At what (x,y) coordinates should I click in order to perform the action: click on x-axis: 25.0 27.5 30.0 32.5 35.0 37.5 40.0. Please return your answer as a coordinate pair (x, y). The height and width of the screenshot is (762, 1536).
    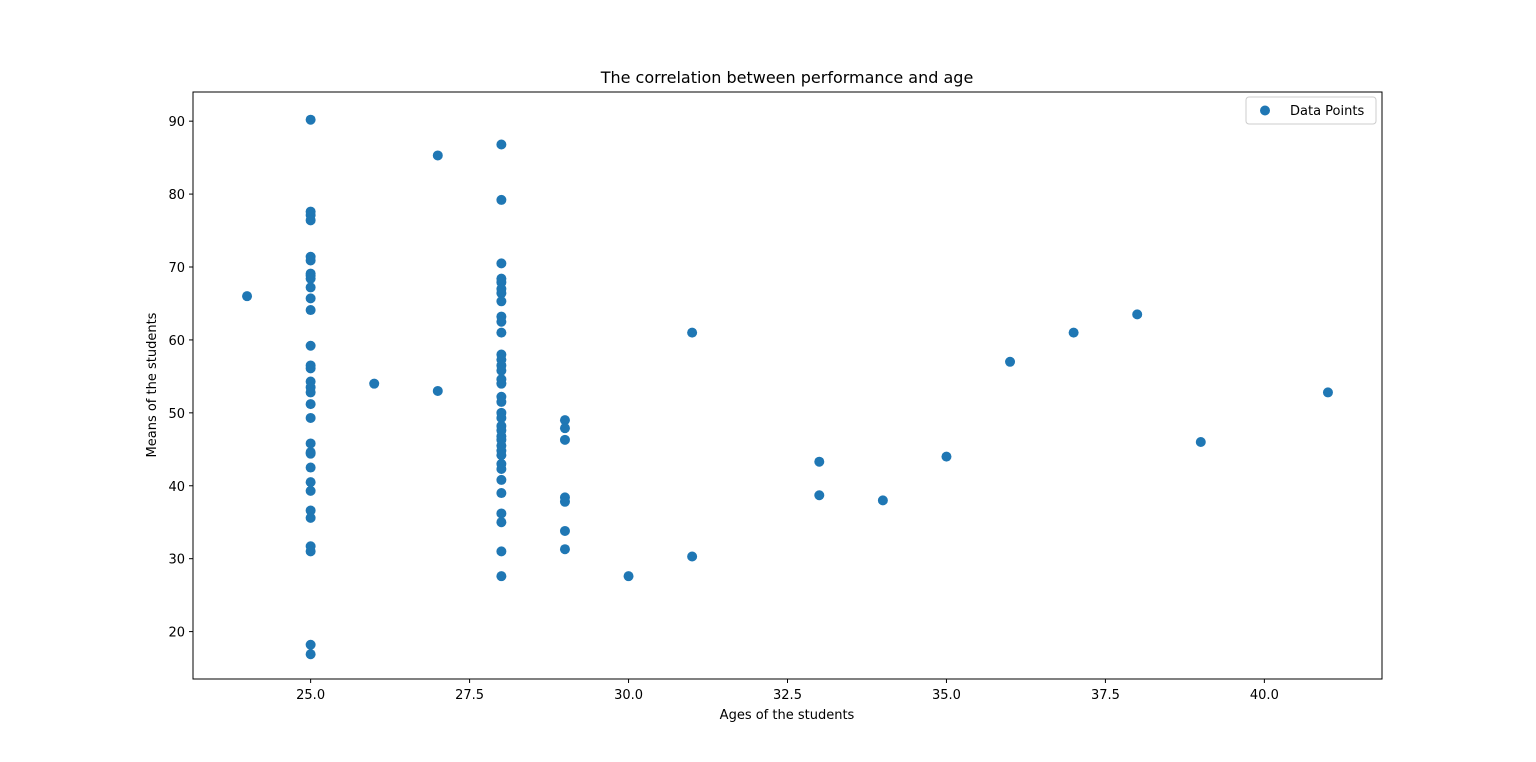
    Looking at the image, I should click on (787, 691).